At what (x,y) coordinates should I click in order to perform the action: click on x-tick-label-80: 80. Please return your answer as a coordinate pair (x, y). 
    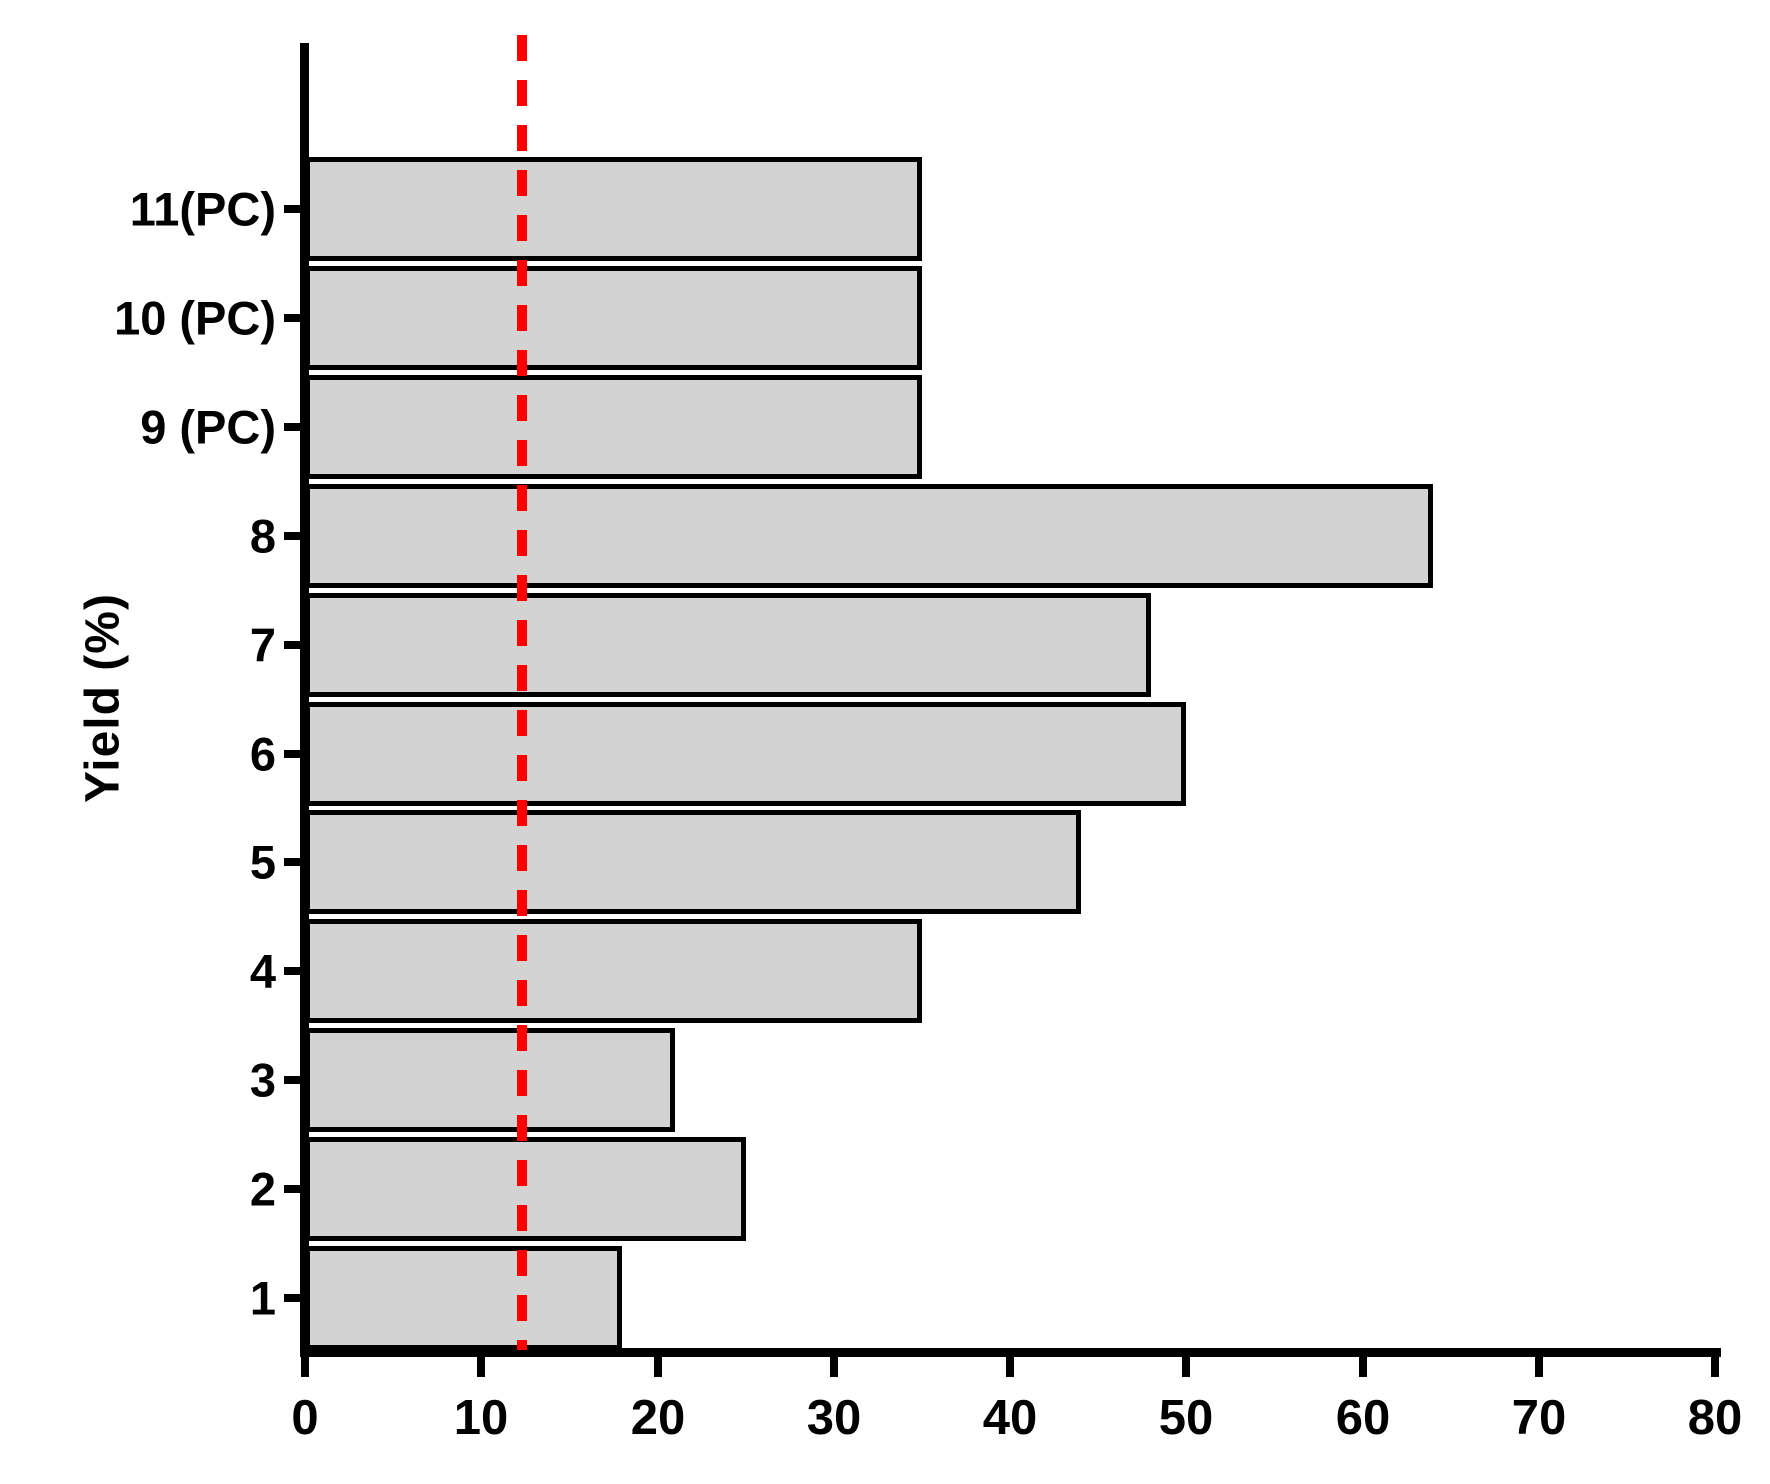
    Looking at the image, I should click on (1715, 1418).